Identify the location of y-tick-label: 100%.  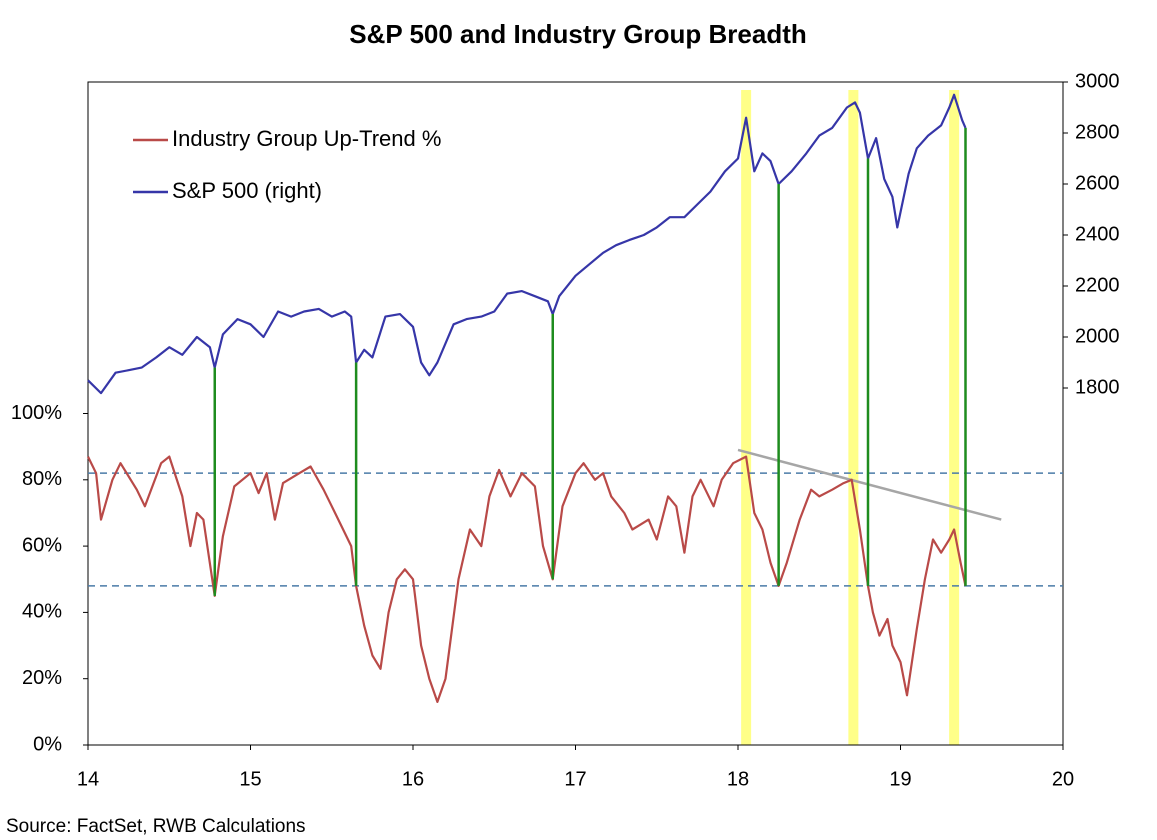
(36, 413).